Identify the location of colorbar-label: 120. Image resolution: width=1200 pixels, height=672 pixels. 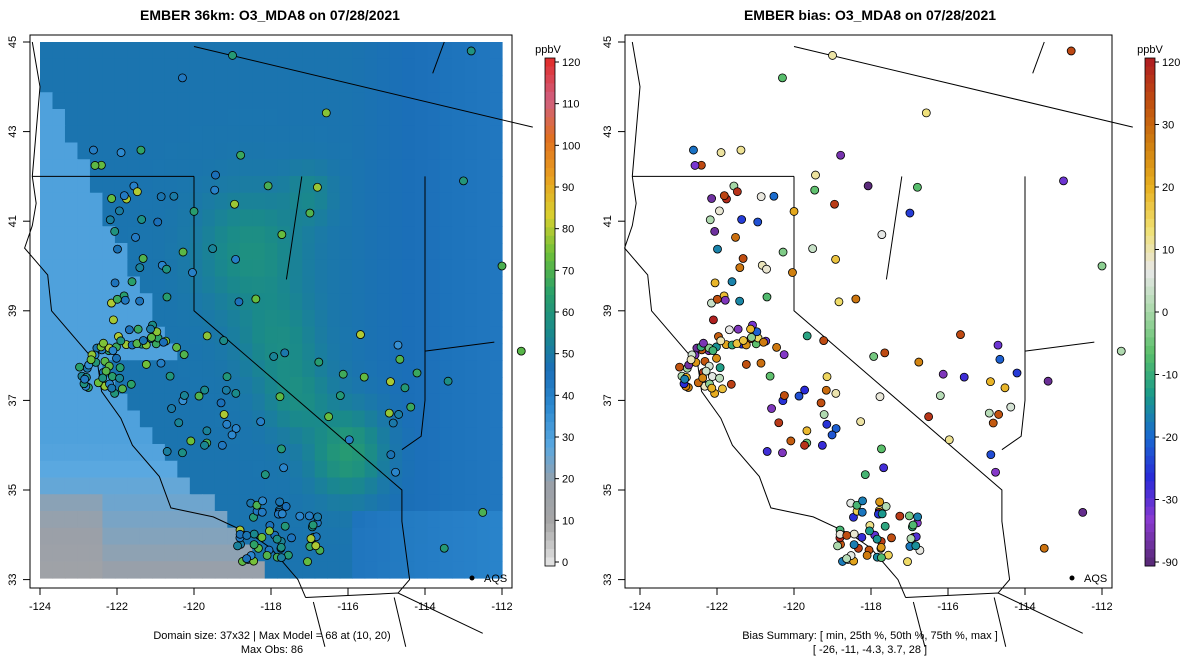
(571, 63).